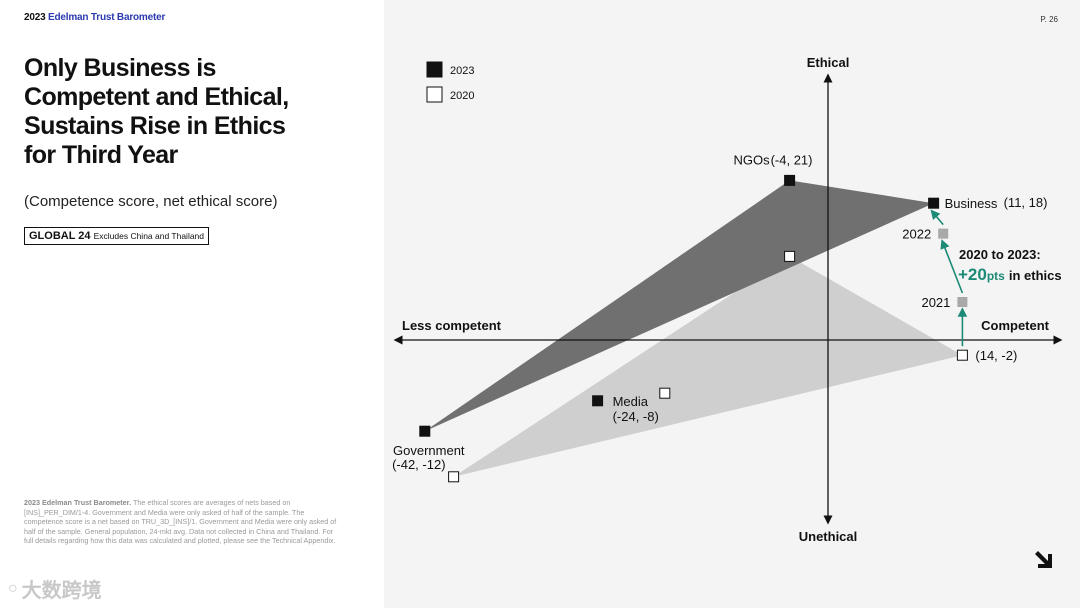 Image resolution: width=1080 pixels, height=608 pixels. What do you see at coordinates (790, 256) in the screenshot?
I see `marker-ngos-2020` at bounding box center [790, 256].